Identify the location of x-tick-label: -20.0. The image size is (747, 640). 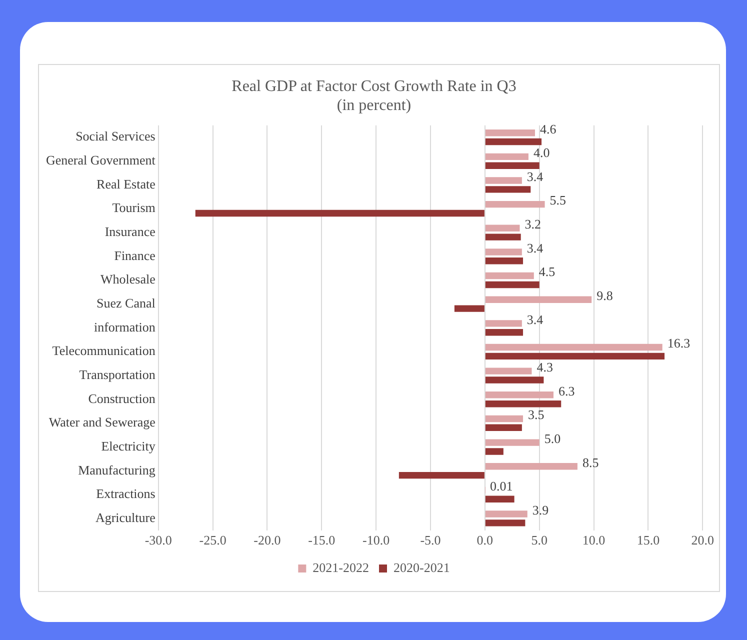
(267, 540).